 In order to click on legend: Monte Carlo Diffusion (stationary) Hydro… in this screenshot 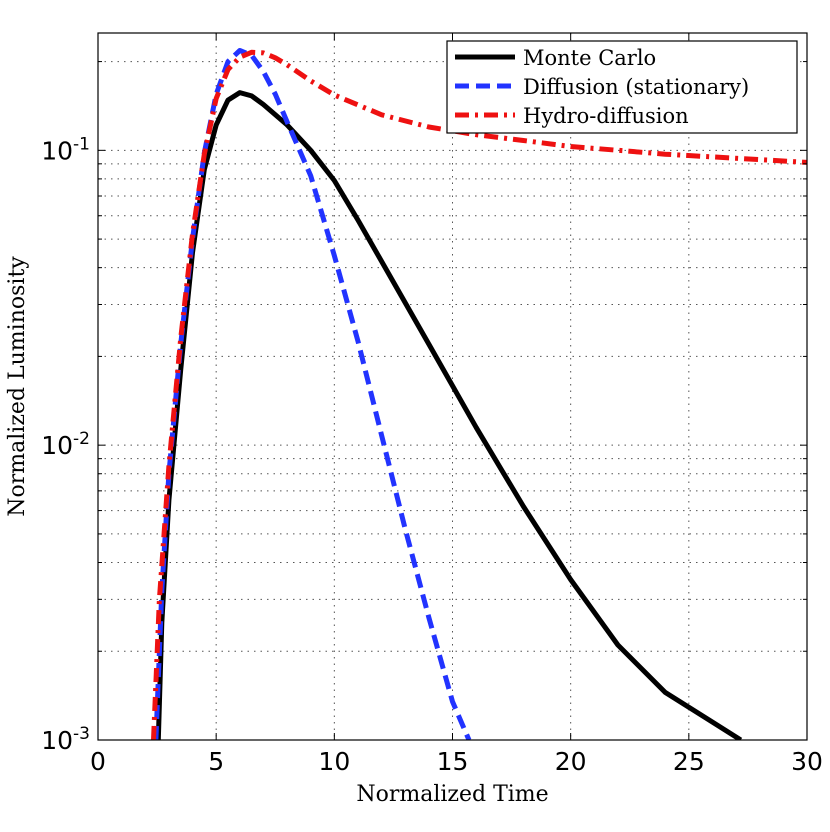, I will do `click(622, 87)`.